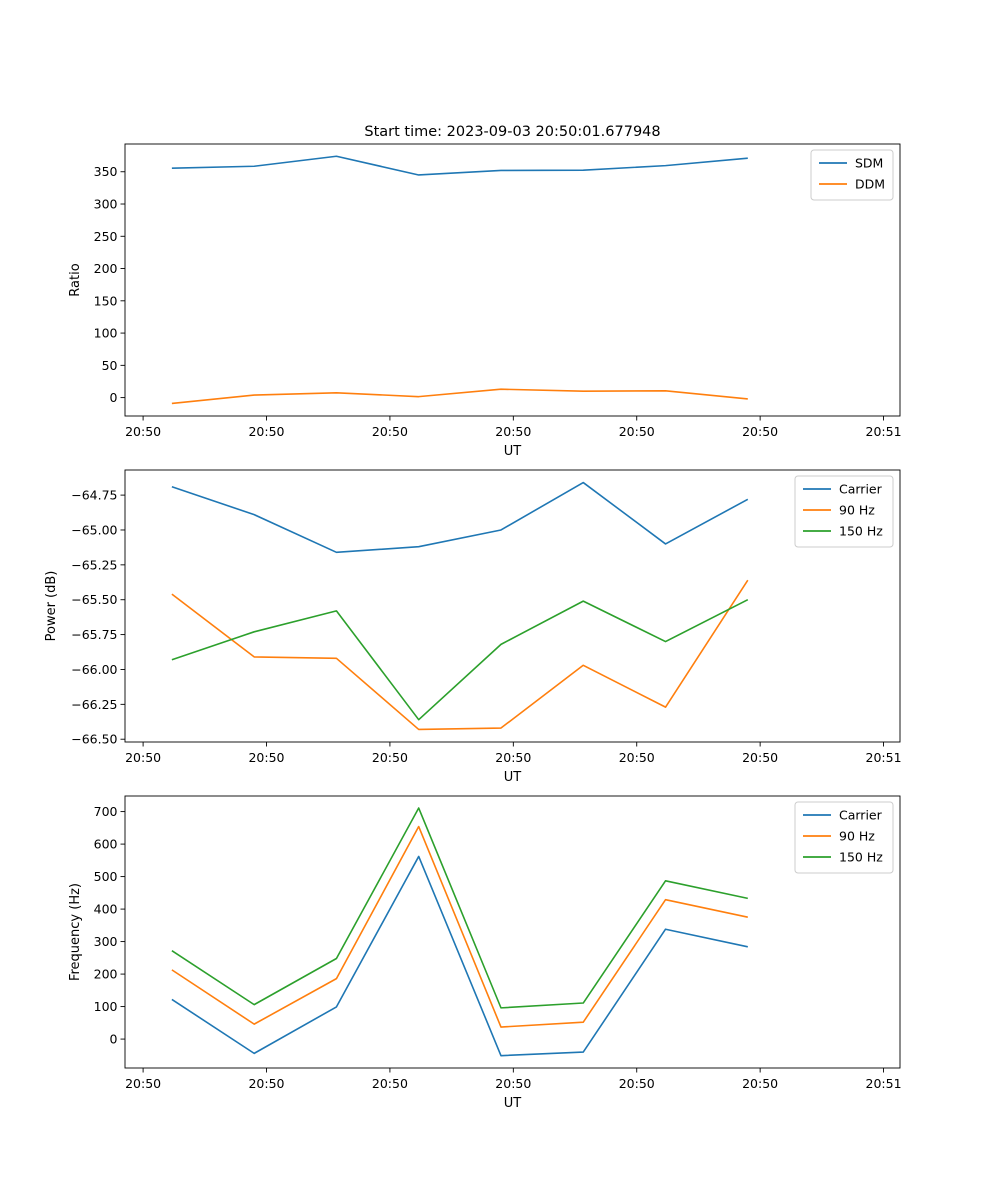 Image resolution: width=1000 pixels, height=1200 pixels. What do you see at coordinates (106, 300) in the screenshot?
I see `y-tick-label: 150` at bounding box center [106, 300].